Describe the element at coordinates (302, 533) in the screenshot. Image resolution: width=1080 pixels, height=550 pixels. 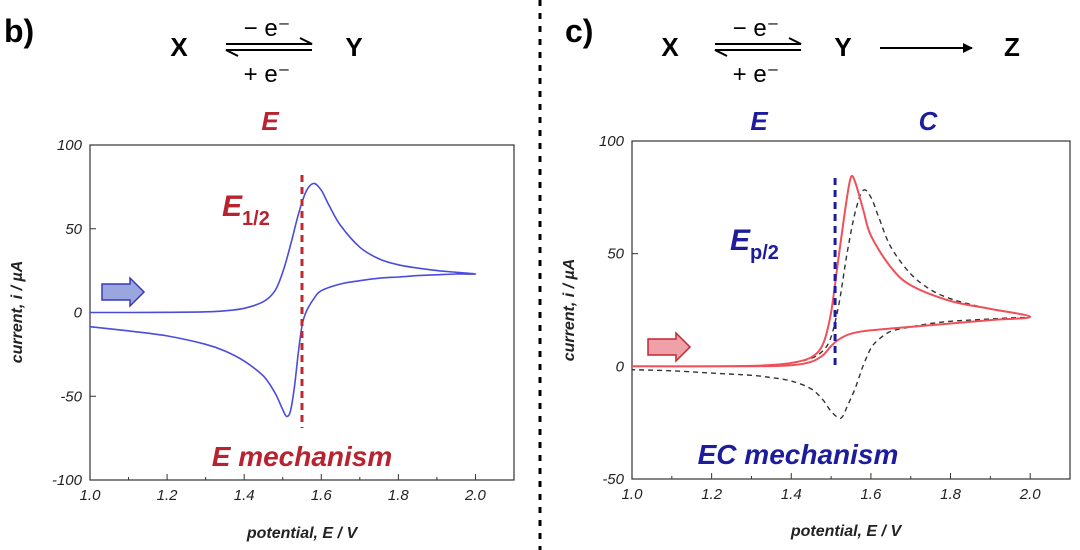
I see `plot-b-x-axis-label: potential, E / V` at that location.